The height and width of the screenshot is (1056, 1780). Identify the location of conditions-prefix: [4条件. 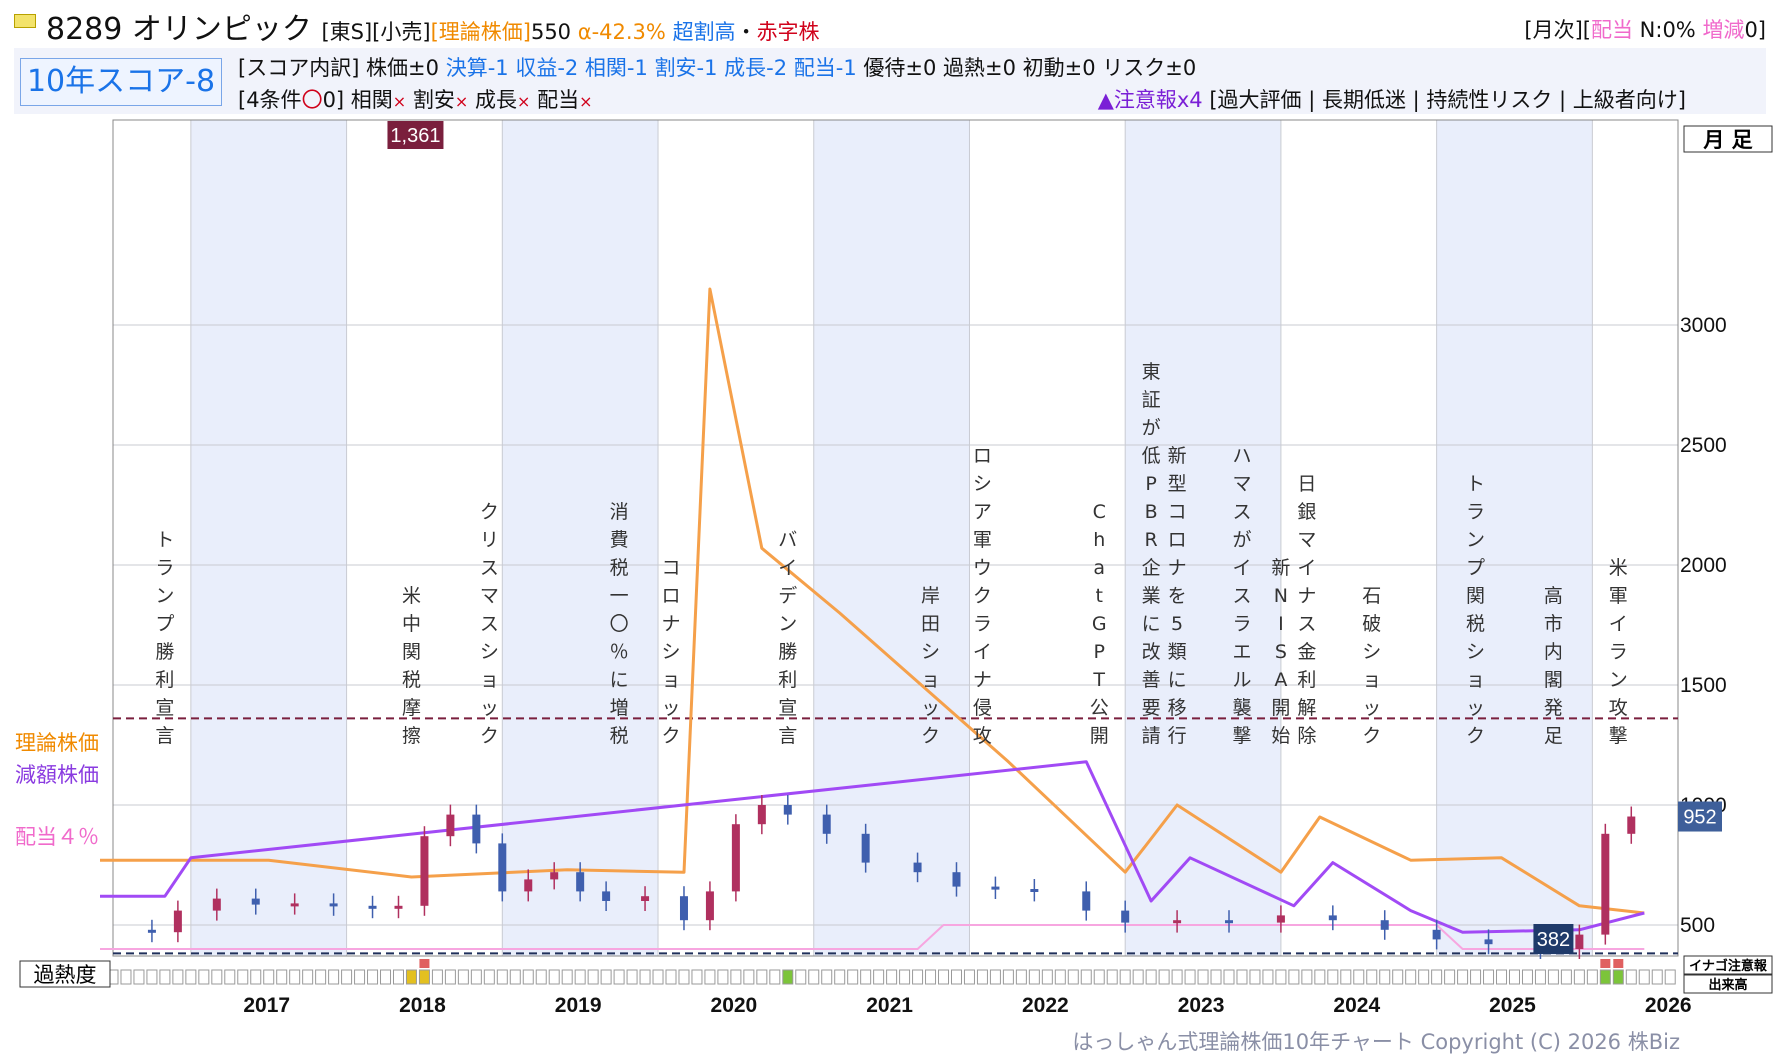
(270, 100).